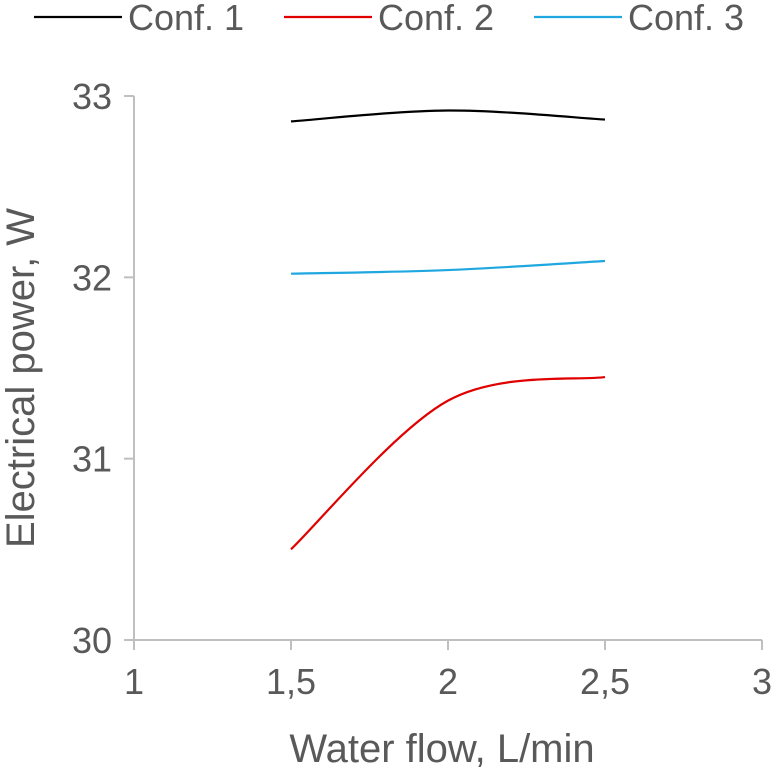 The height and width of the screenshot is (771, 772). Describe the element at coordinates (134, 681) in the screenshot. I see `x-tick-label: 1` at that location.